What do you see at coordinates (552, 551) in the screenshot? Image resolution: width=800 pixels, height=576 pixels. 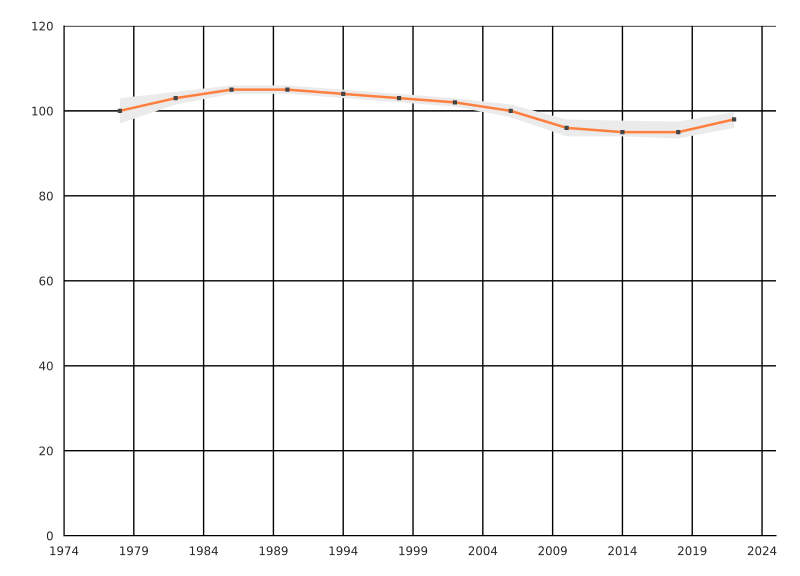 I see `x-tick-label: 2009` at bounding box center [552, 551].